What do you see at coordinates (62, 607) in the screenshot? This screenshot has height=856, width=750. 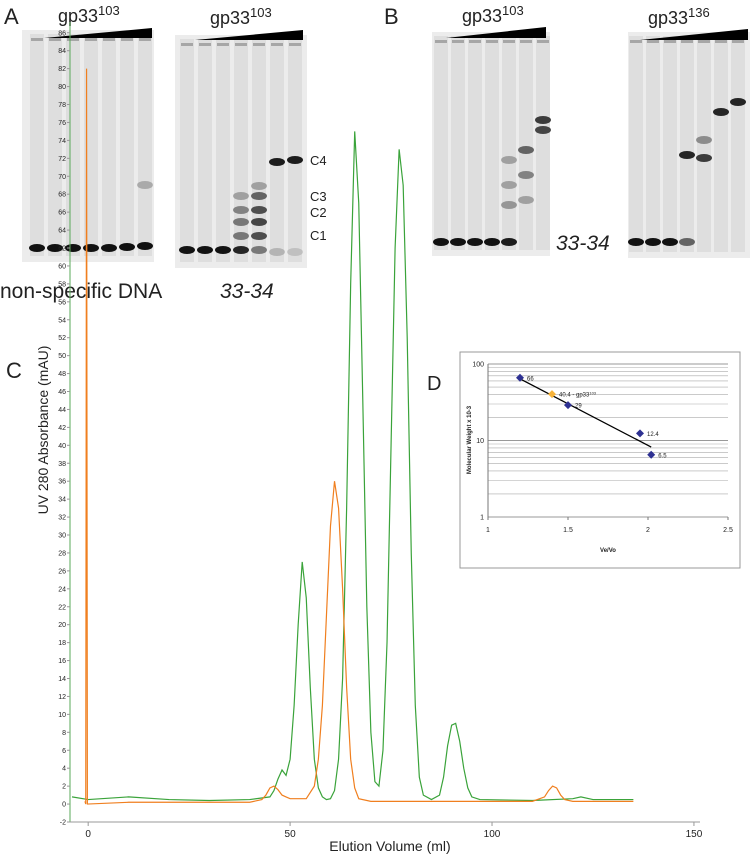 I see `y-tick-label: 22` at bounding box center [62, 607].